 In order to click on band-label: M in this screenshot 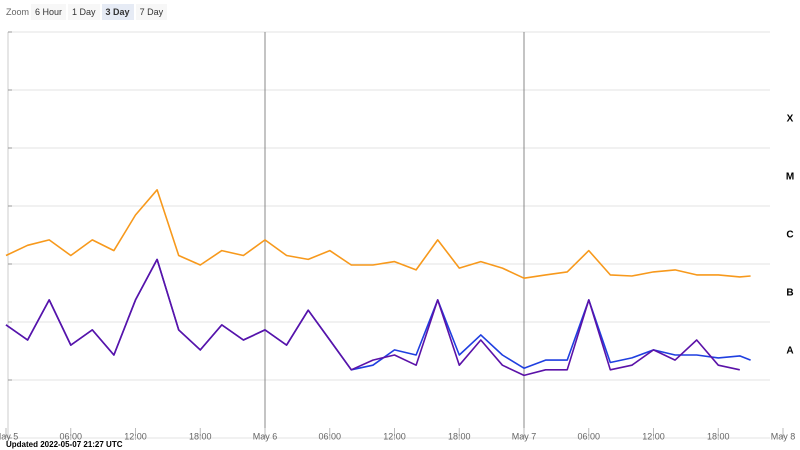, I will do `click(790, 177)`.